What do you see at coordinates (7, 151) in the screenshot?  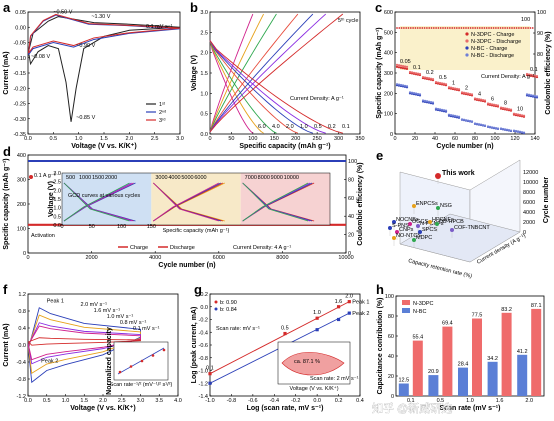 I see `panel-label-d: d` at bounding box center [7, 151].